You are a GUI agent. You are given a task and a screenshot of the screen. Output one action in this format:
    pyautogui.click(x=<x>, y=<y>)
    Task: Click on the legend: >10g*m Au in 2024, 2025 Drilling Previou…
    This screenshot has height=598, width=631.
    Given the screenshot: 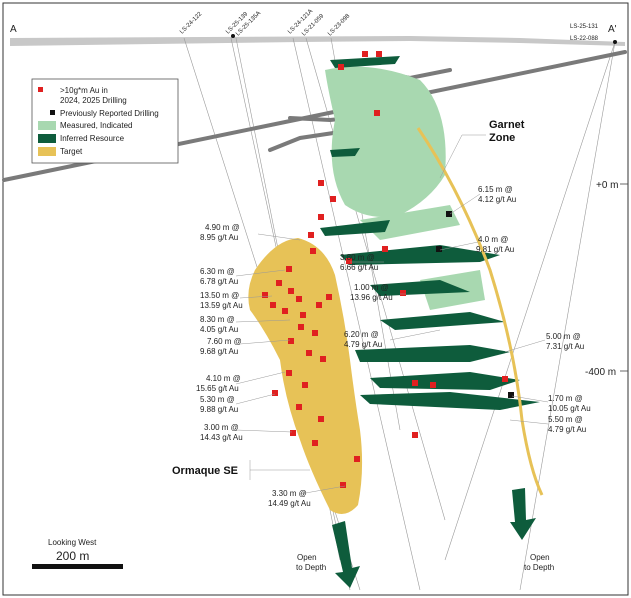 What is the action you would take?
    pyautogui.click(x=105, y=121)
    